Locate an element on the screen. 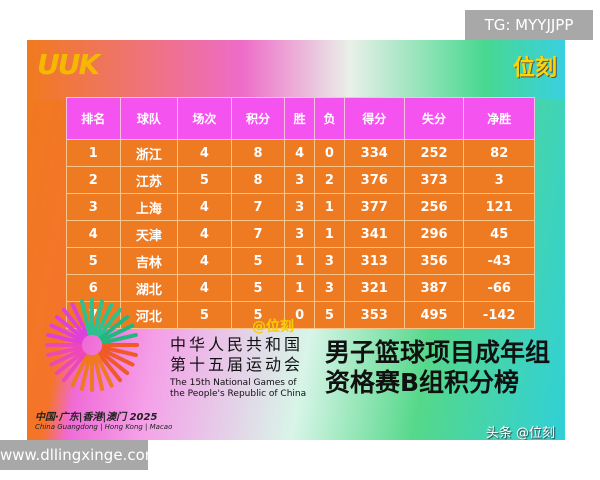 The image size is (600, 480). table-row: 5 吉林 4 5 1 3 313 356 -43 is located at coordinates (300, 261).